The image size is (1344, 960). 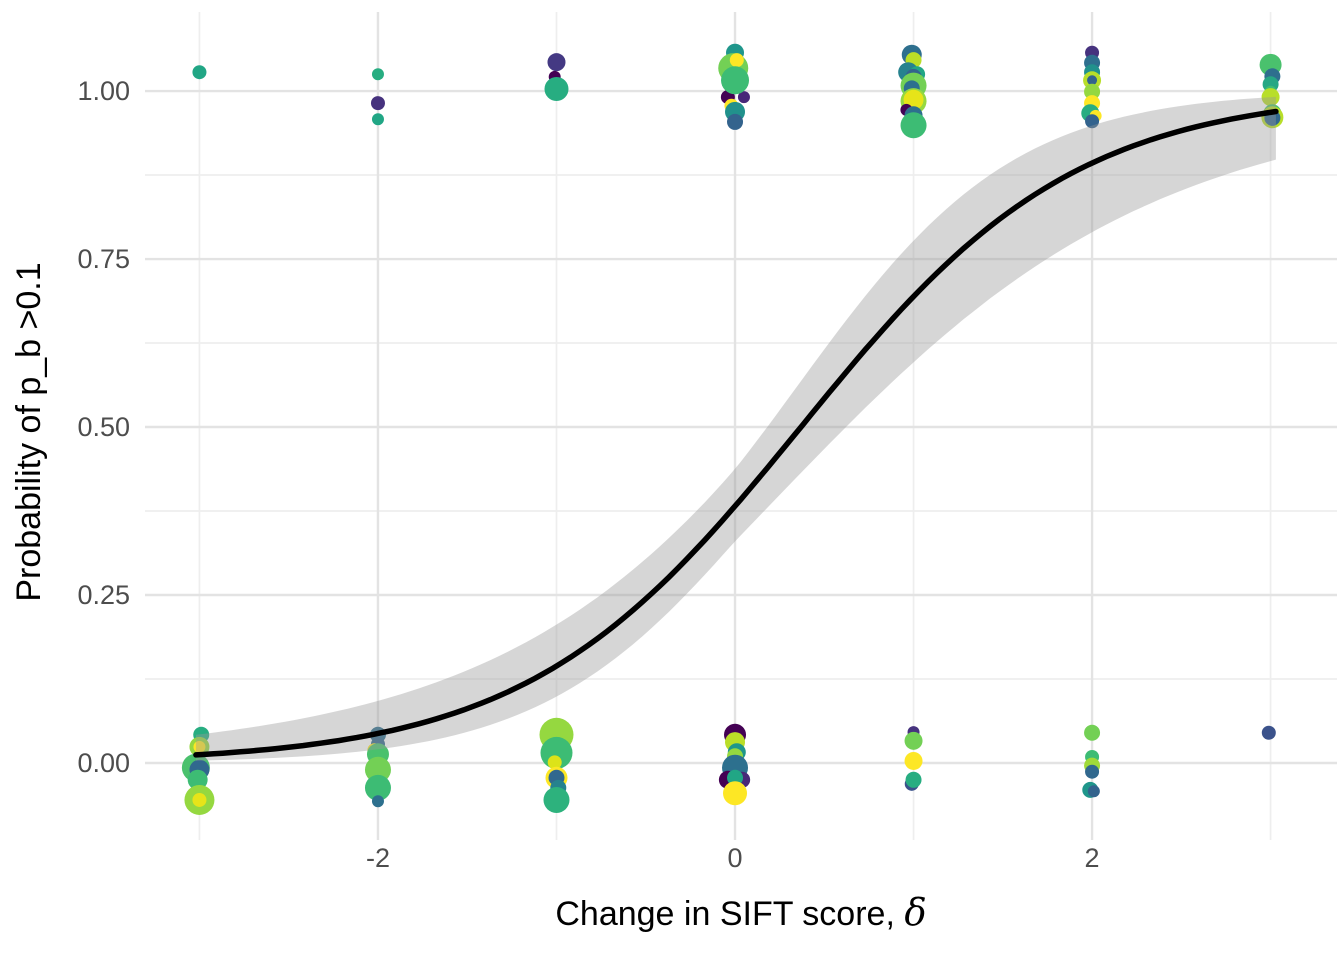 What do you see at coordinates (915, 912) in the screenshot?
I see `delta-symbol: δ` at bounding box center [915, 912].